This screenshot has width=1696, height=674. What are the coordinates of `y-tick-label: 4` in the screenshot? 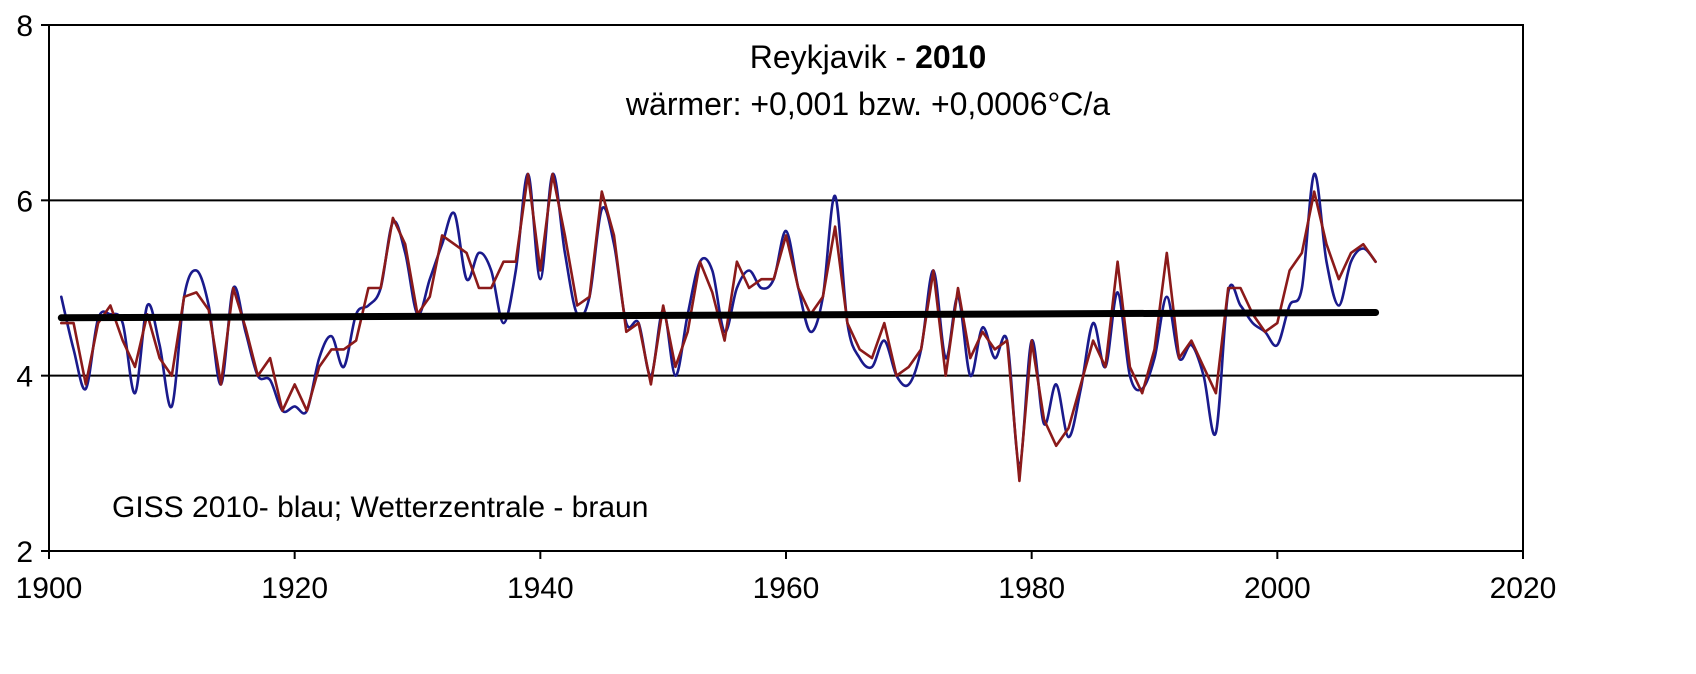 It's located at (24, 377).